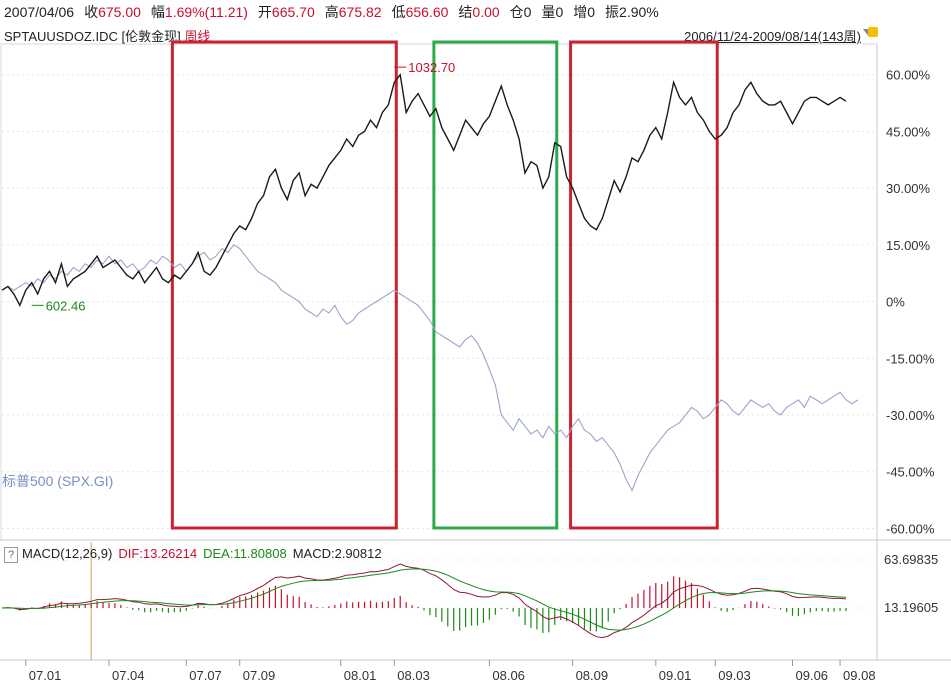 This screenshot has height=695, width=951. What do you see at coordinates (910, 472) in the screenshot?
I see `y-tick-label: -45.00%` at bounding box center [910, 472].